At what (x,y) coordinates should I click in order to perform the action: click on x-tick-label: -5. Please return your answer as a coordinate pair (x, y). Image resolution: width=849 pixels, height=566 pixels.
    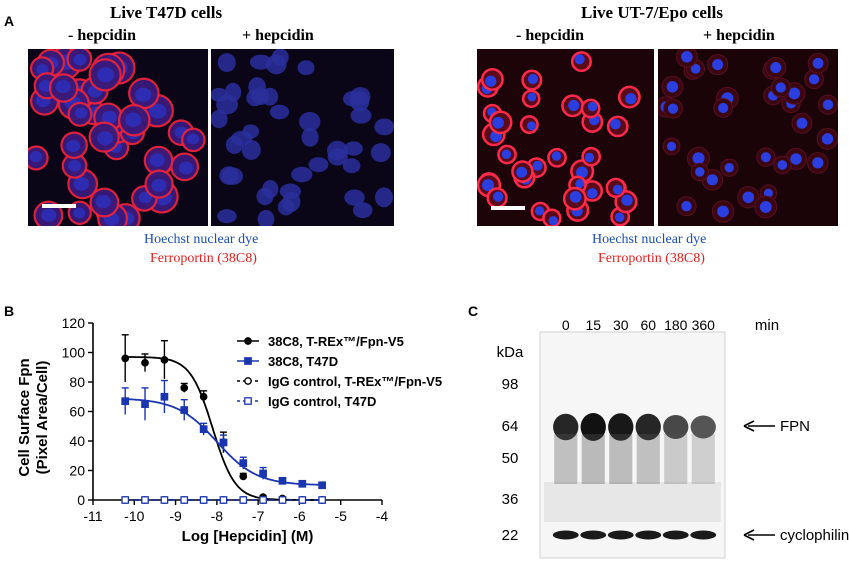
    Looking at the image, I should click on (340, 516).